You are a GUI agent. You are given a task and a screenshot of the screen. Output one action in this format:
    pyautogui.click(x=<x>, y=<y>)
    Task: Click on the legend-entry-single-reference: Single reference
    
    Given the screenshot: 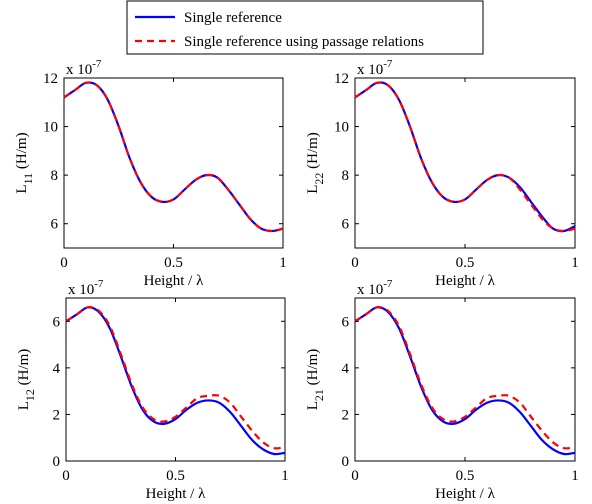 What is the action you would take?
    pyautogui.click(x=233, y=18)
    